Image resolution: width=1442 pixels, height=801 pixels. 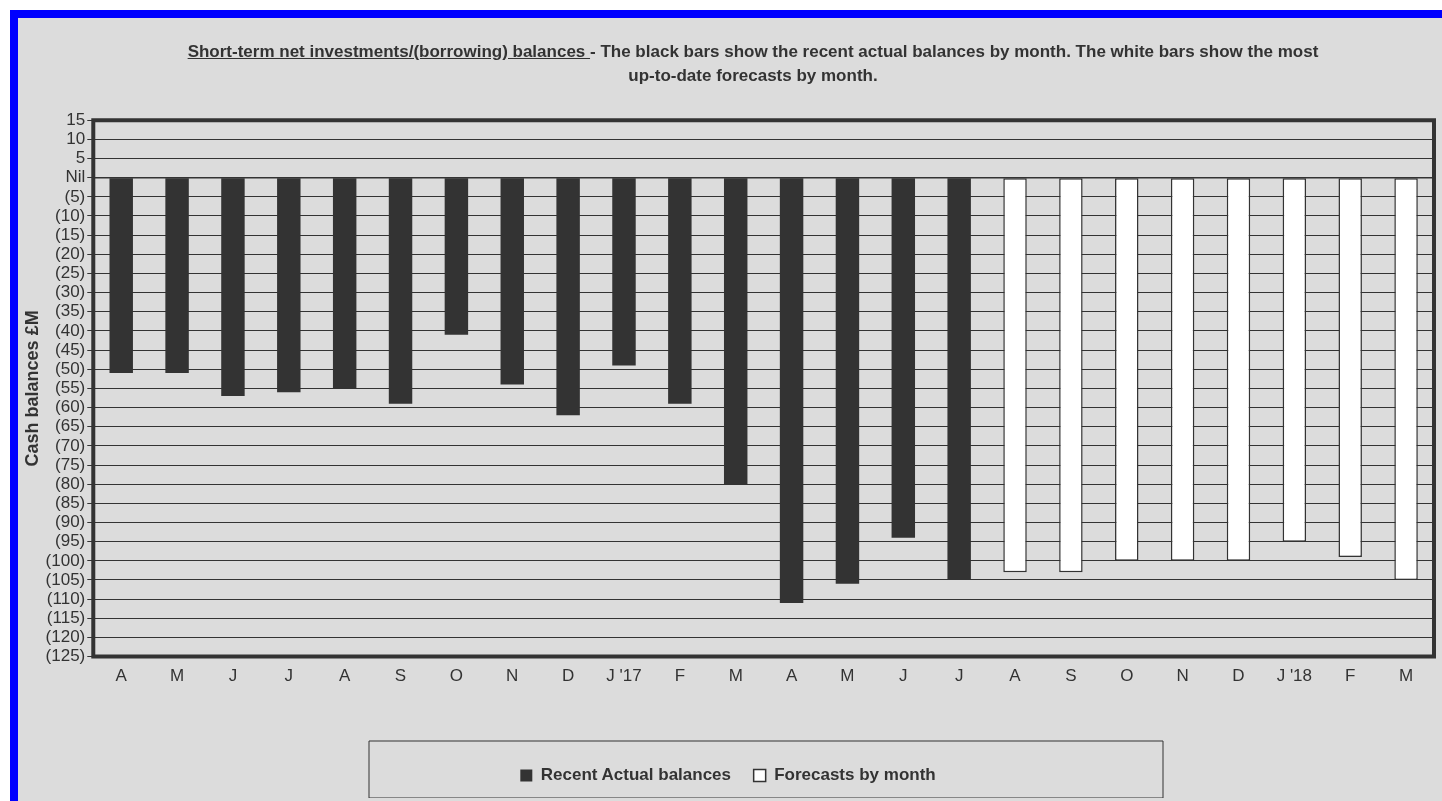 I want to click on y-tick-label: (100), so click(x=65, y=560).